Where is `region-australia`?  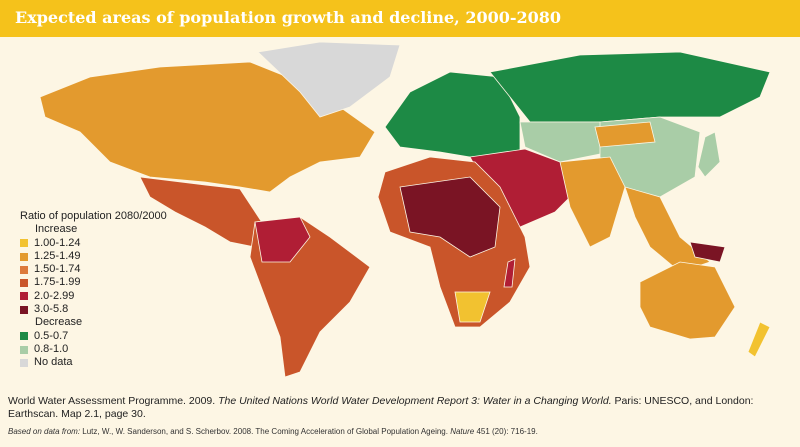 region-australia is located at coordinates (687, 300).